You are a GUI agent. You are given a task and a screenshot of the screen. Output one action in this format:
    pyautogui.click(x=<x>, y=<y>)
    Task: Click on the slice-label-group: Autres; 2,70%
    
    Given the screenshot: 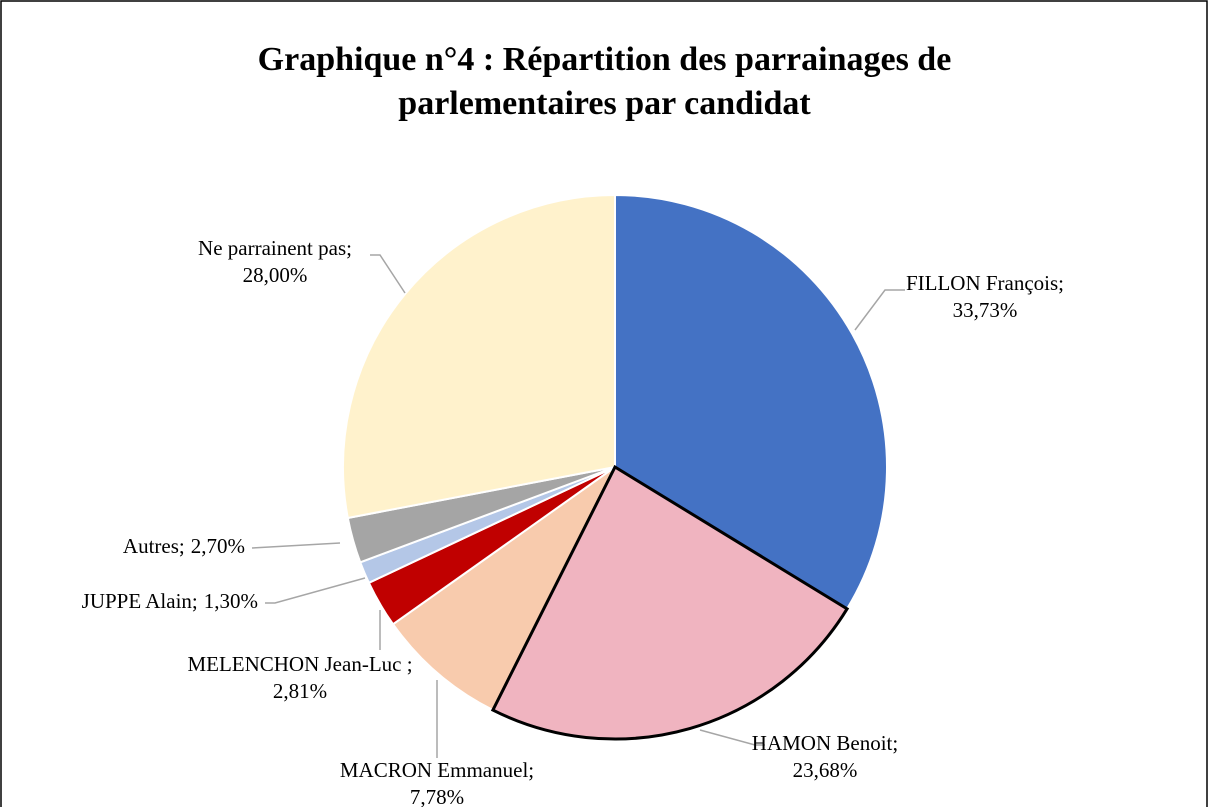 What is the action you would take?
    pyautogui.click(x=184, y=546)
    